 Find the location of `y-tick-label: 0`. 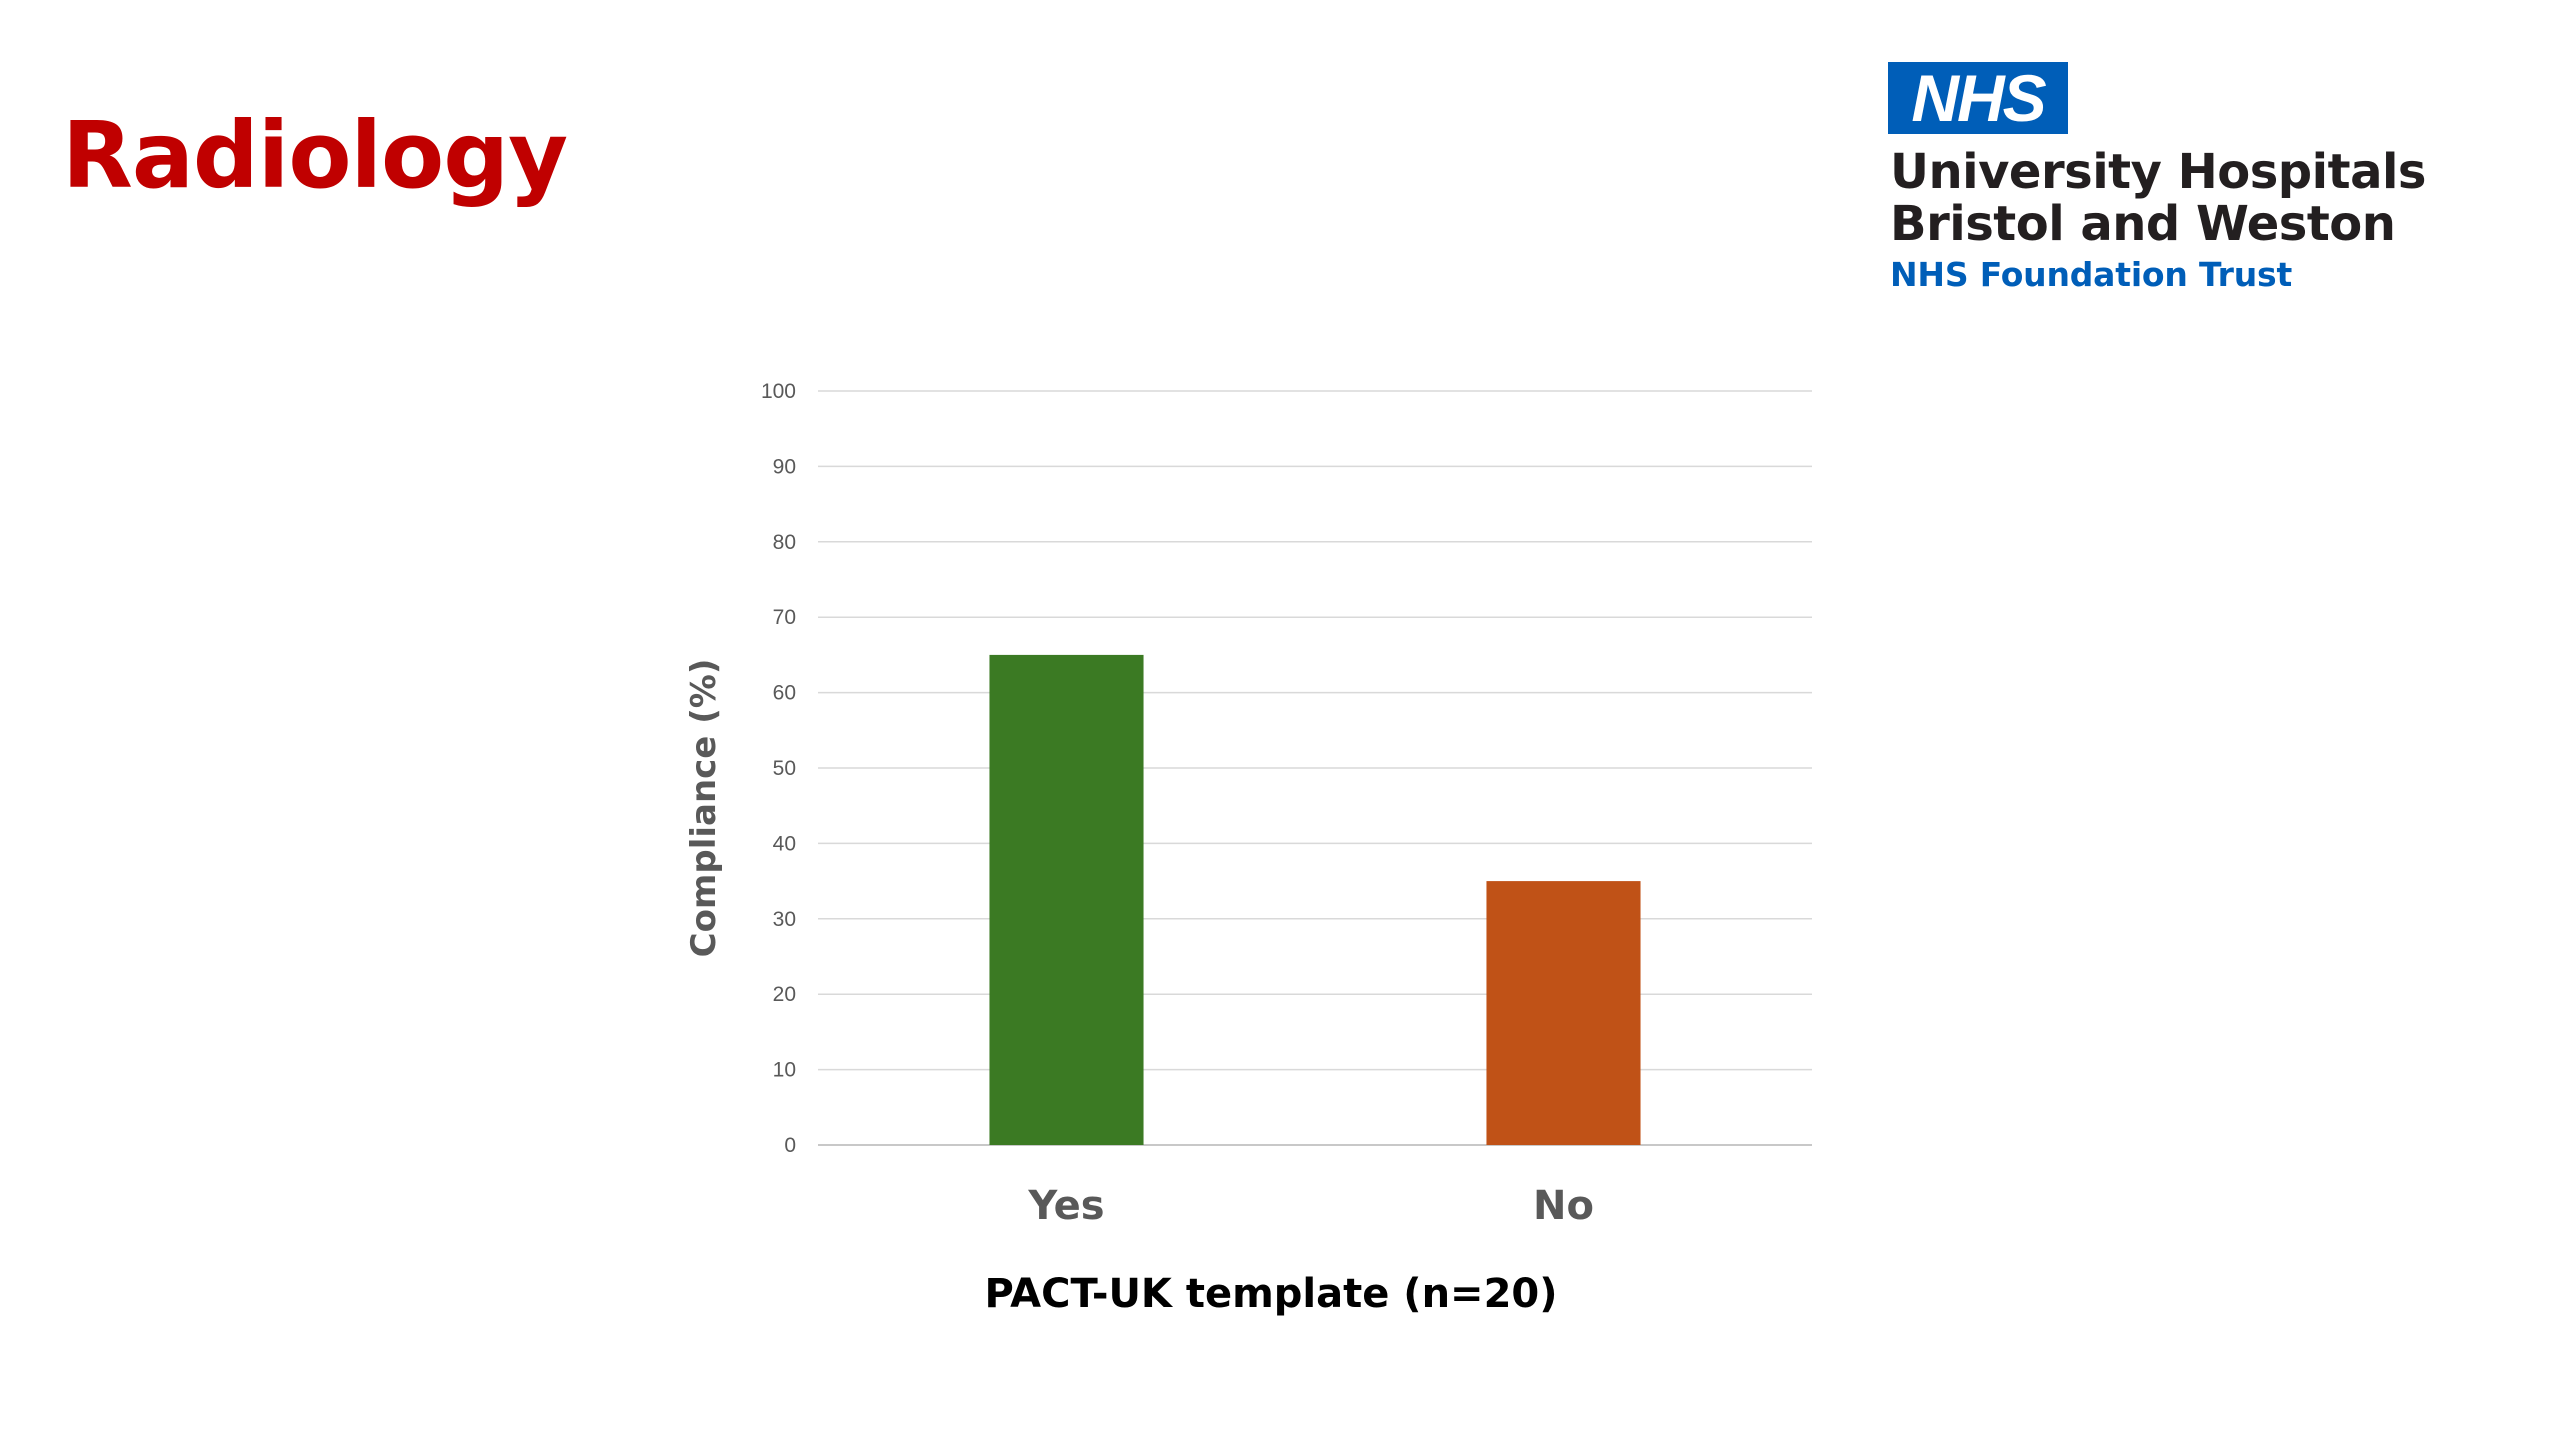

y-tick-label: 0 is located at coordinates (790, 1145).